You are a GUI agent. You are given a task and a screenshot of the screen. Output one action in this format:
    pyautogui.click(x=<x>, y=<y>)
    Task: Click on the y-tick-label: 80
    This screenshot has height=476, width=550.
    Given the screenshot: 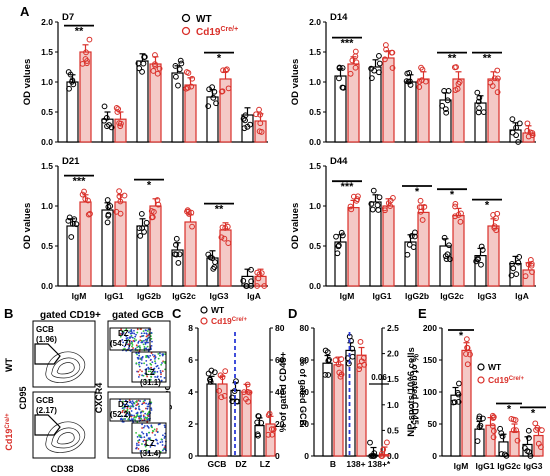 What is the action you would take?
    pyautogui.click(x=305, y=328)
    